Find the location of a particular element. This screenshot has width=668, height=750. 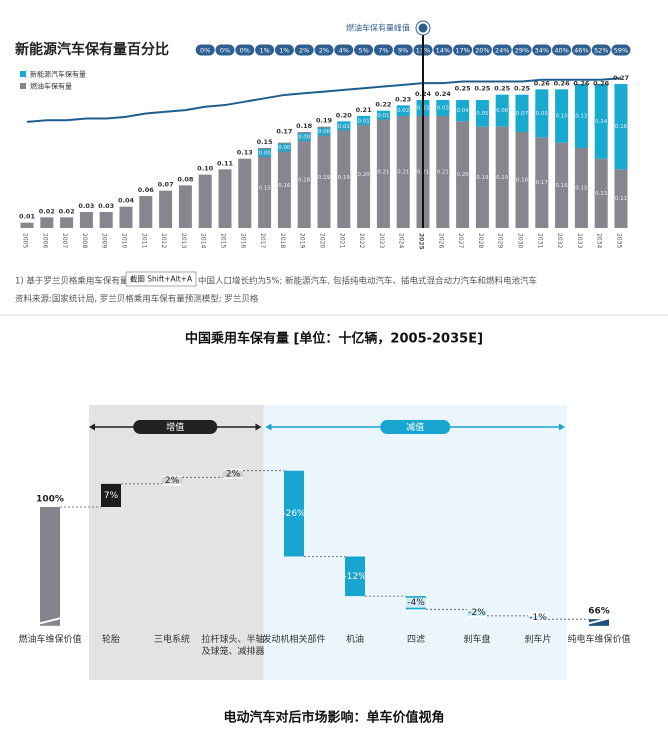

x-tick-label: 刹车盘 is located at coordinates (477, 640).